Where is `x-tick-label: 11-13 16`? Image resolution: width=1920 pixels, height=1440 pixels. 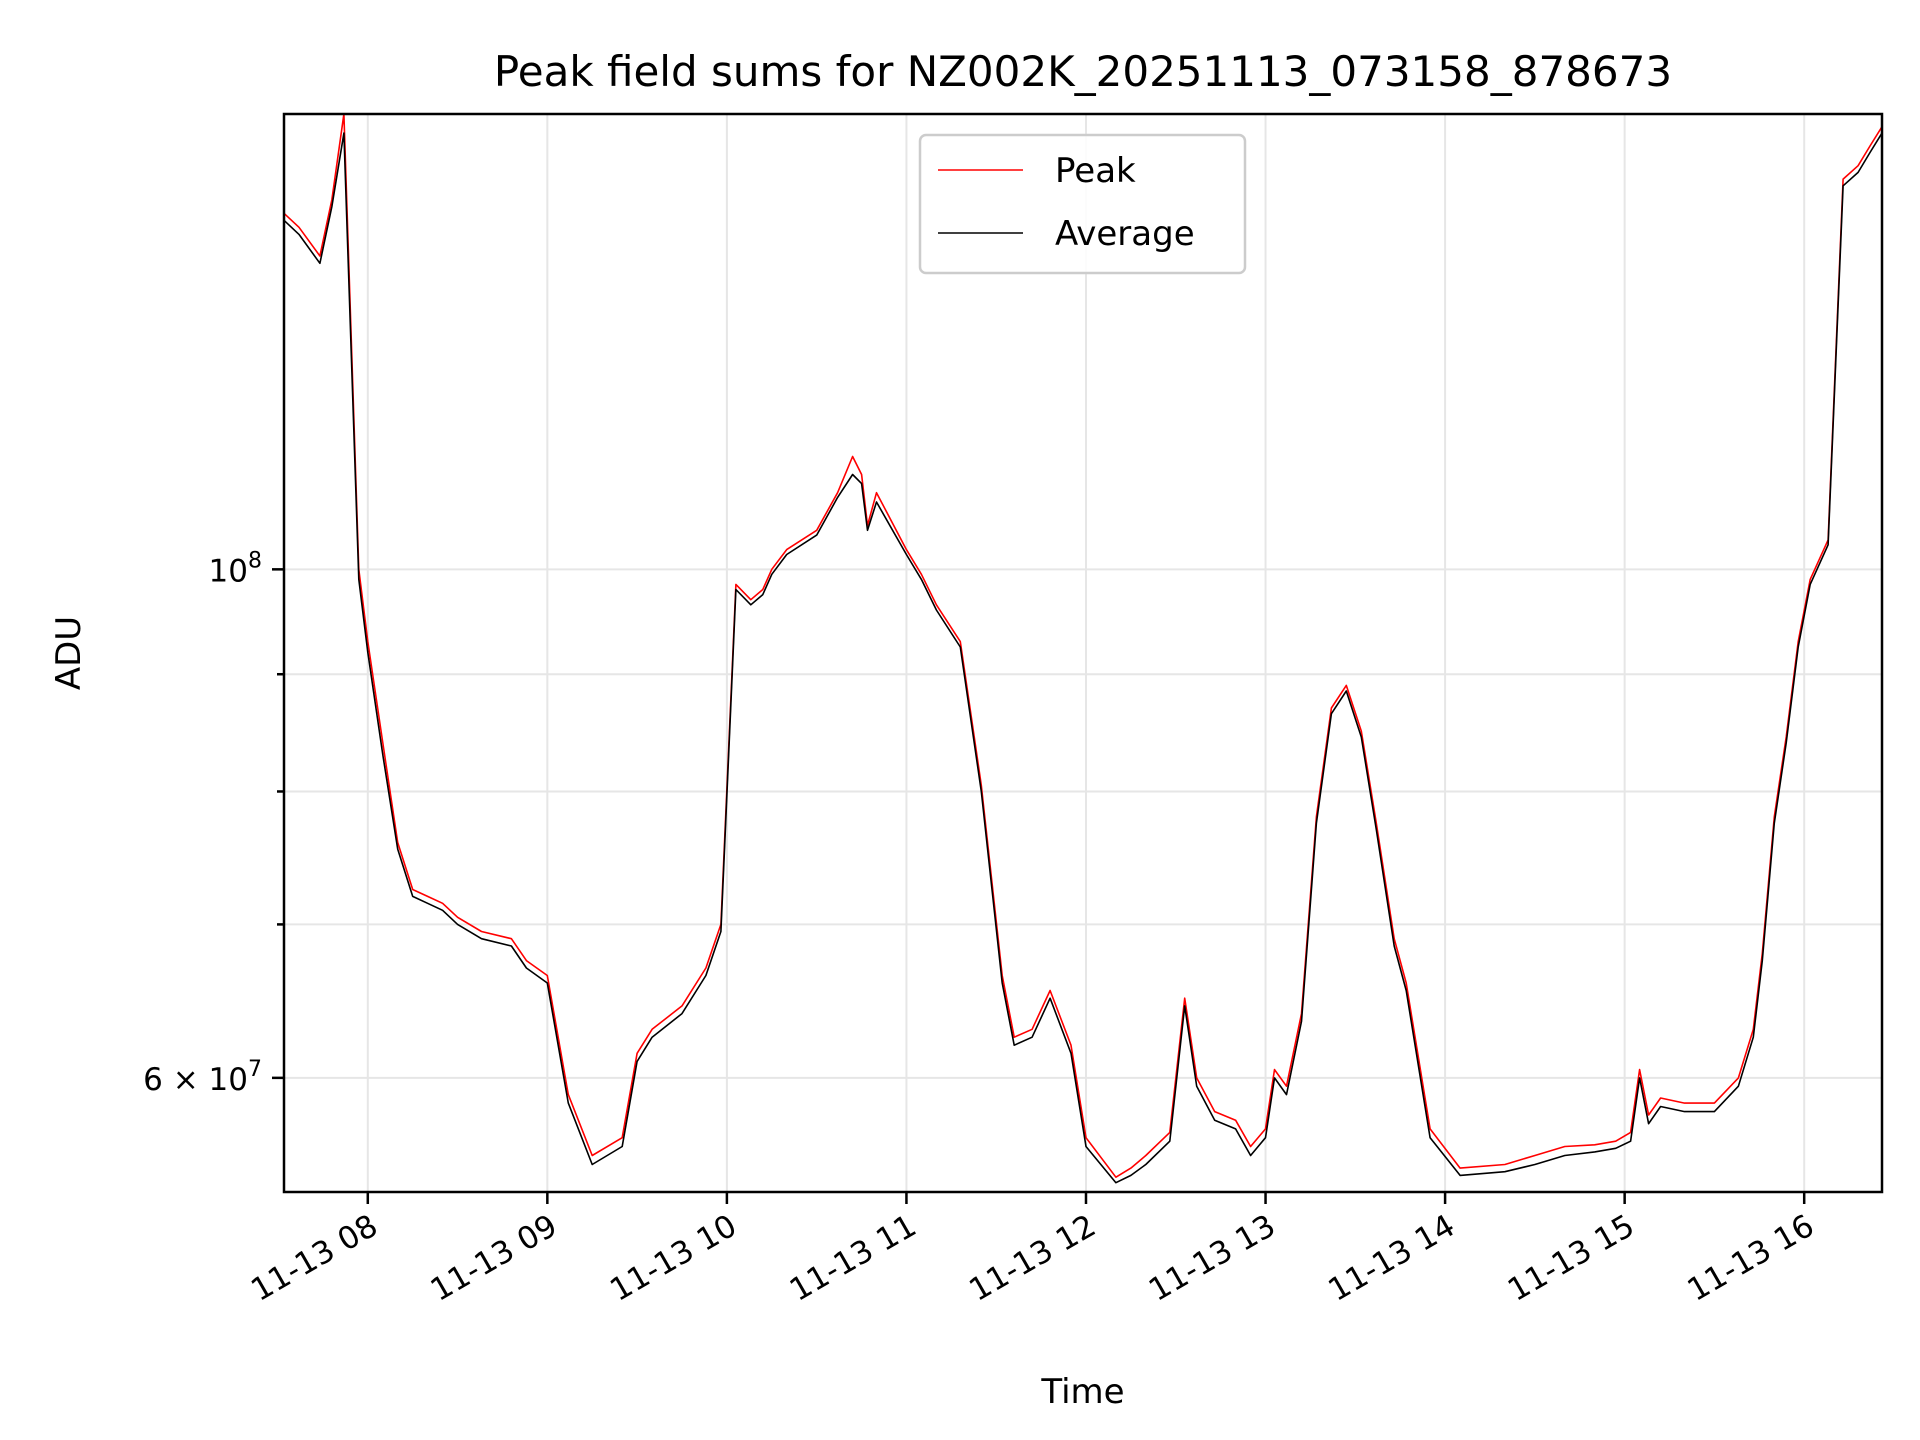
x-tick-label: 11-13 16 is located at coordinates (1750, 1258).